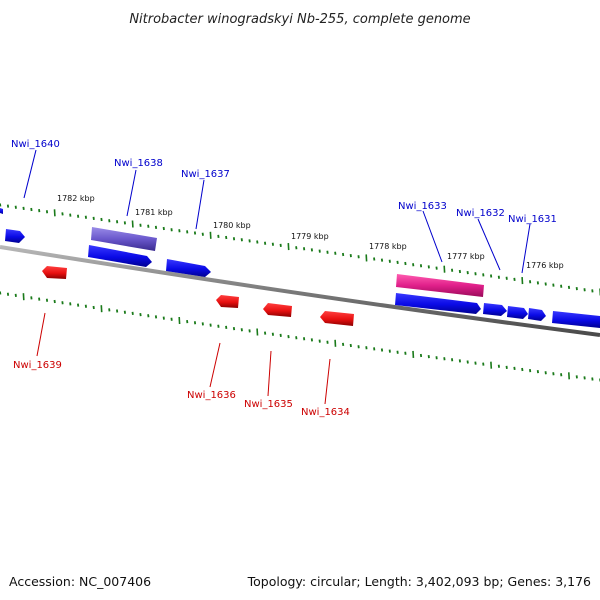 The height and width of the screenshot is (600, 600). I want to click on gene-label-forward: Nwi_1640, so click(35, 144).